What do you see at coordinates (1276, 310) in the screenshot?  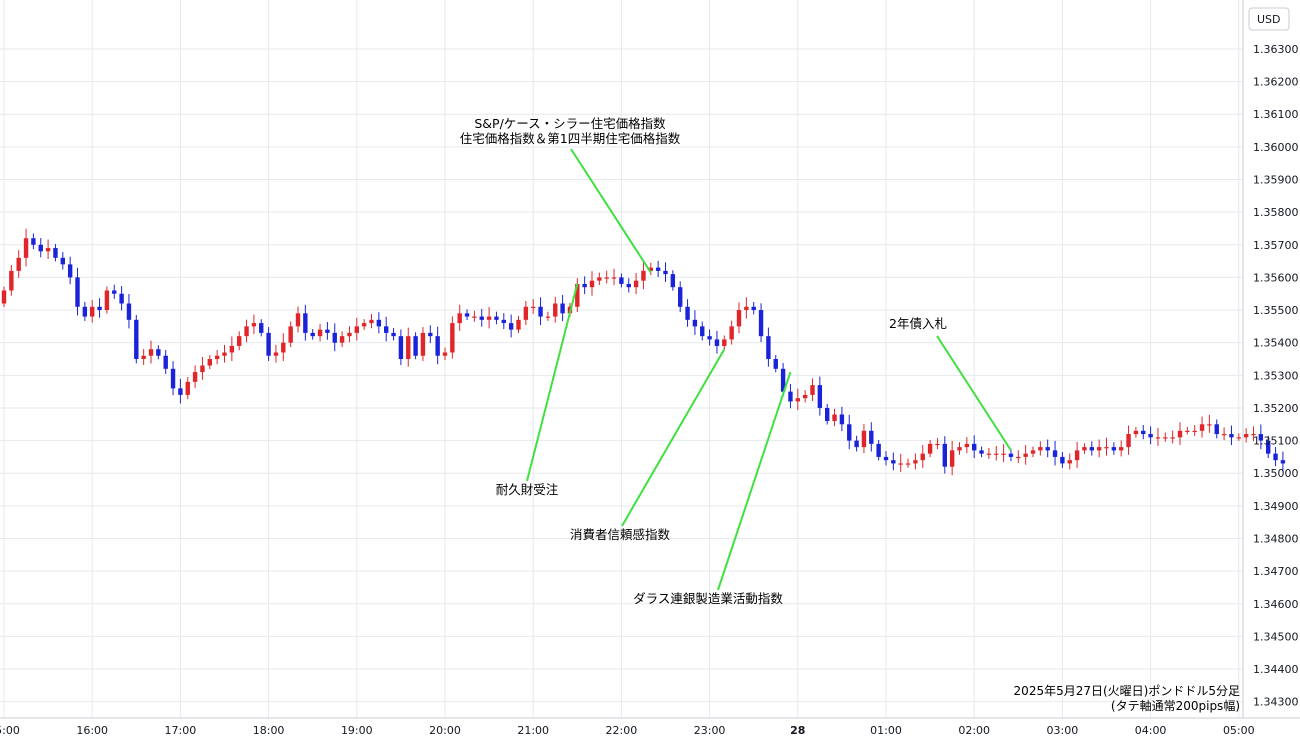 I see `y-tick-label: 1.35500` at bounding box center [1276, 310].